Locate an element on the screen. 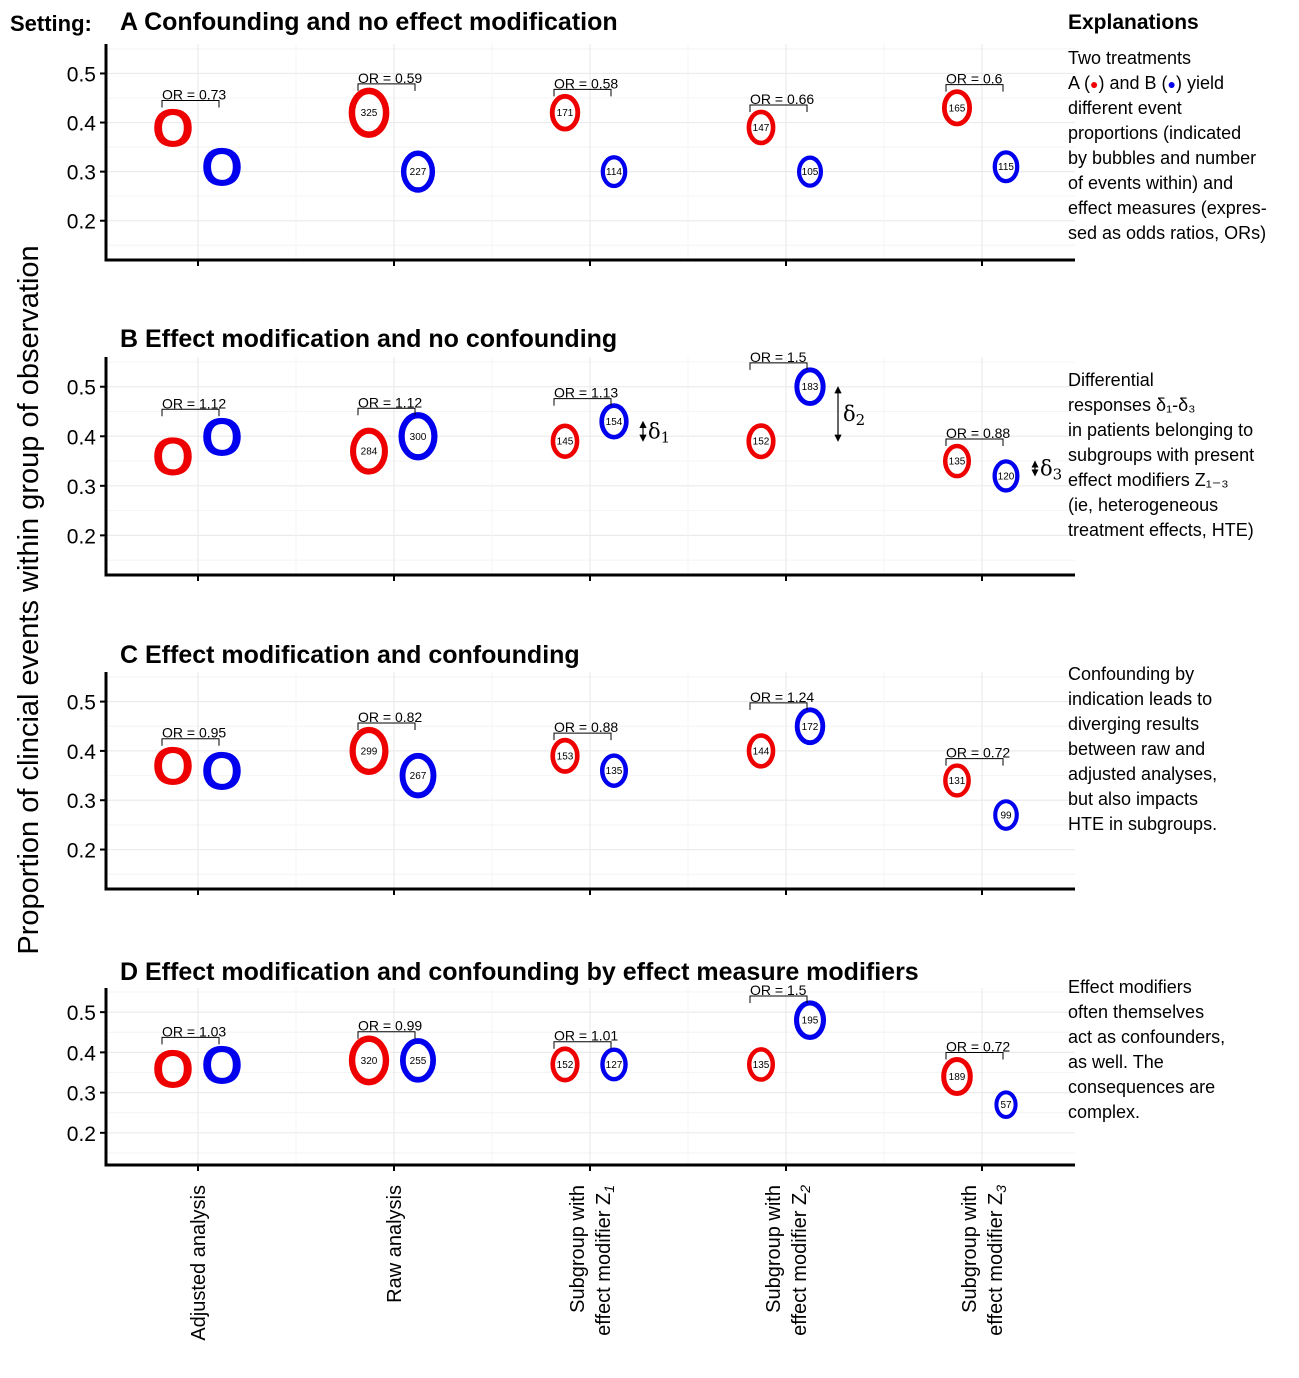  category-group: O OOR = 1.03 is located at coordinates (197, 1061).